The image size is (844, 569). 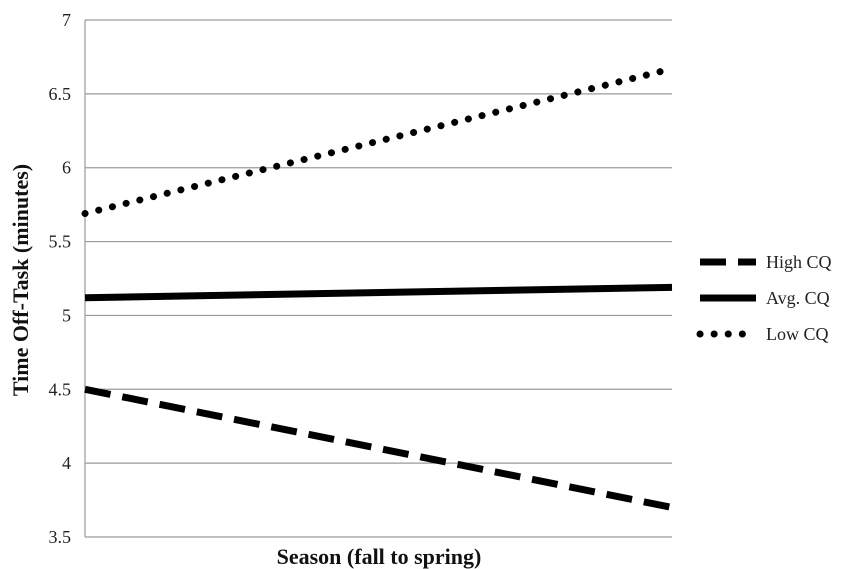 What do you see at coordinates (798, 298) in the screenshot?
I see `legend-label: Avg. CQ` at bounding box center [798, 298].